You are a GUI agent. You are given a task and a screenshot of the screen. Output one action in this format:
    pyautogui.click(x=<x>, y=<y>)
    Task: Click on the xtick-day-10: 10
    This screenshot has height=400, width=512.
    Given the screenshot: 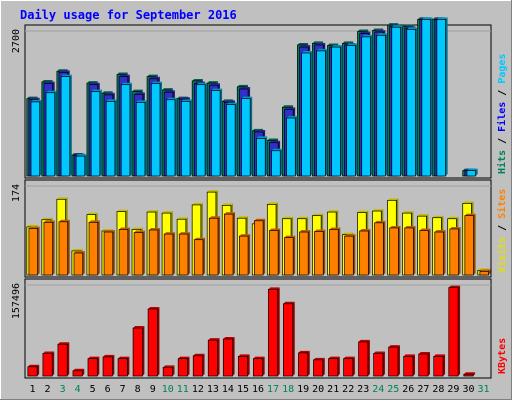 What is the action you would take?
    pyautogui.click(x=168, y=389)
    